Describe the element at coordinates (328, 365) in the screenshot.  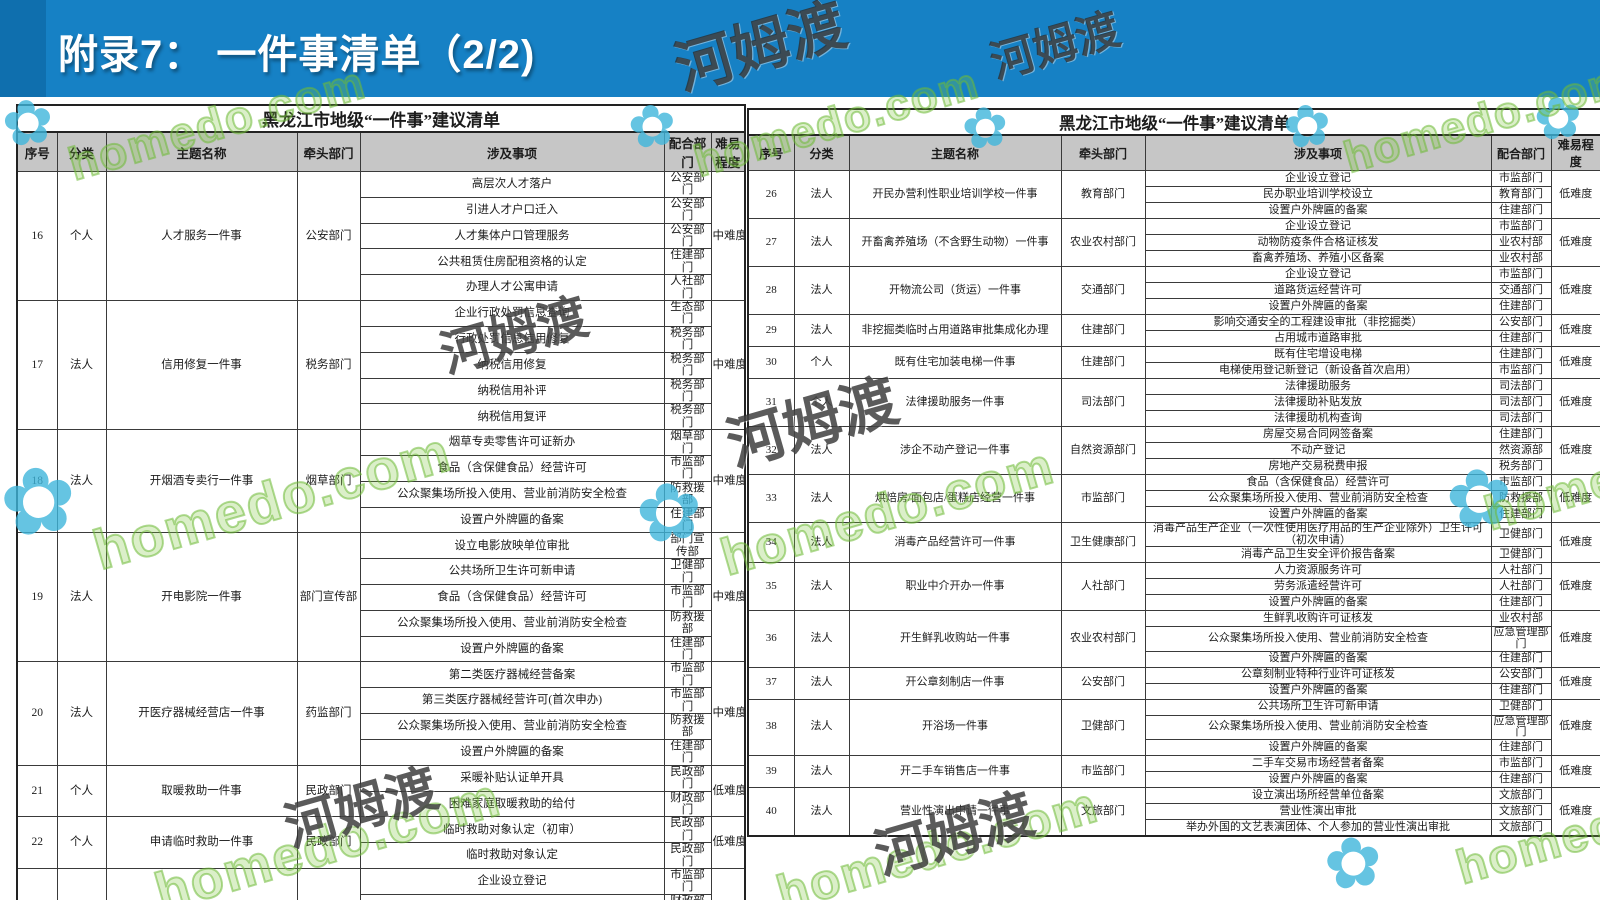
I see `cell-lead-dept: 税务部门` at that location.